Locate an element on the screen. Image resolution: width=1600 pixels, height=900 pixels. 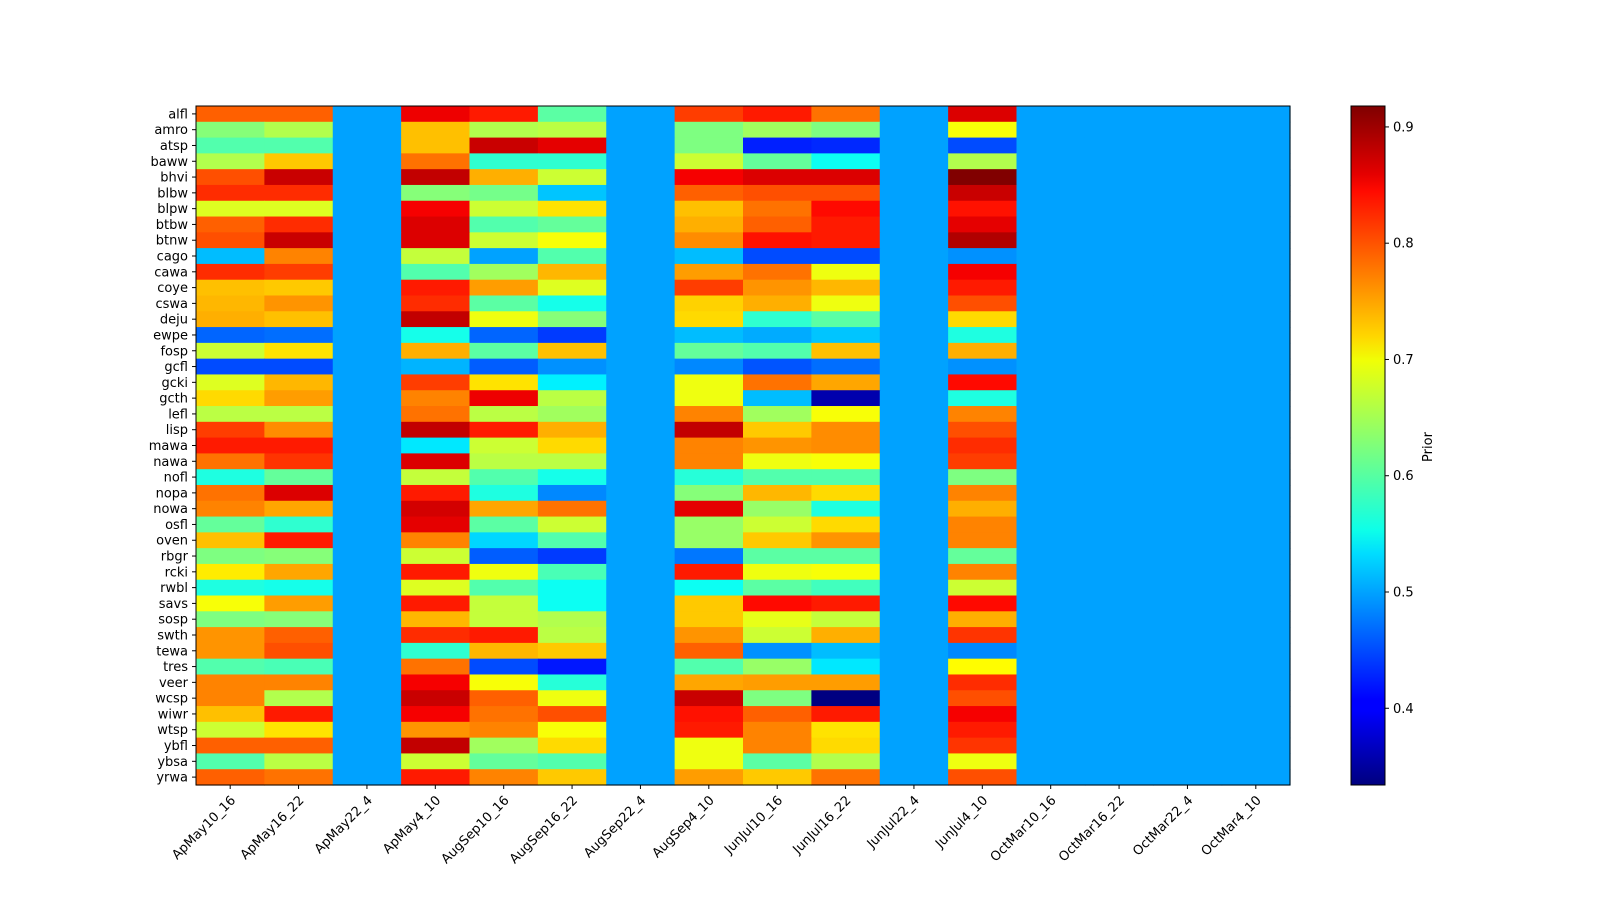
y-tick-label: btnw is located at coordinates (172, 241).